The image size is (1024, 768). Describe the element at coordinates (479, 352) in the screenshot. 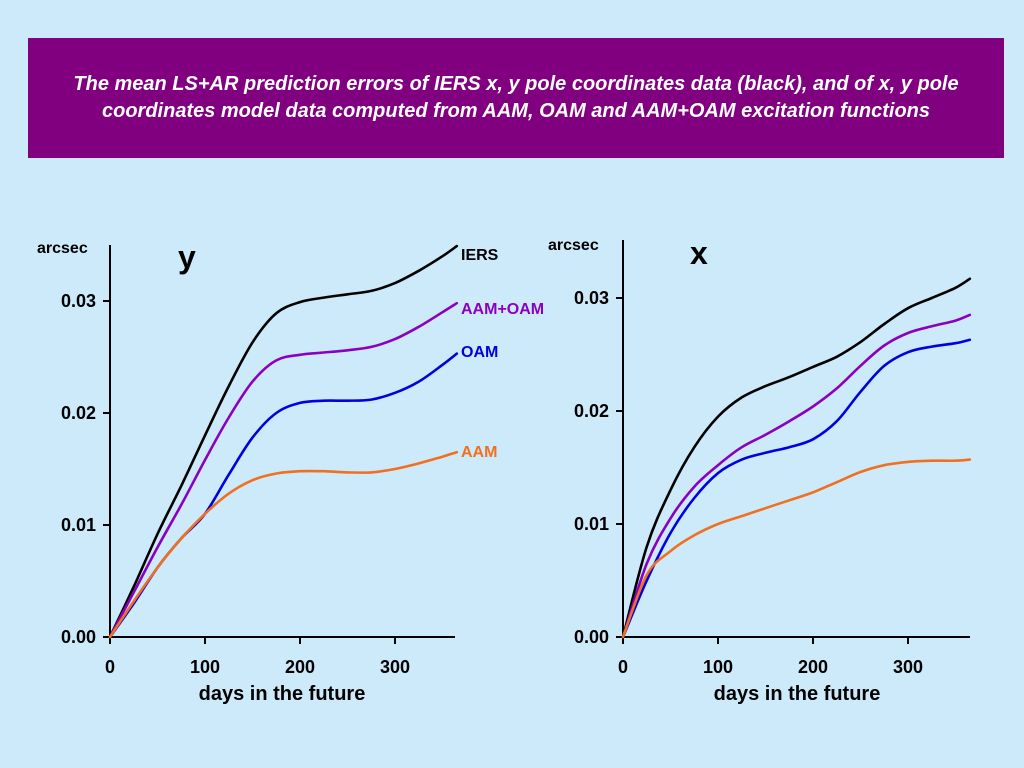

I see `panel-y-series-label-oam: OAM` at that location.